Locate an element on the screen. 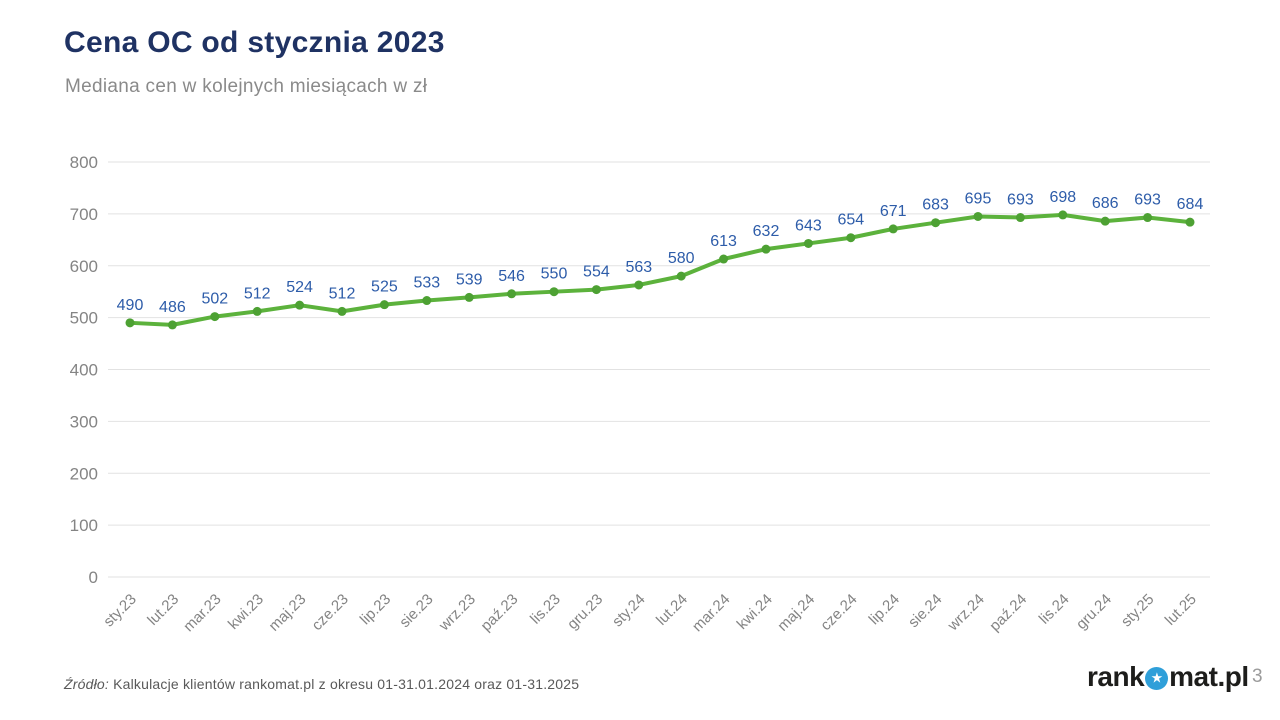 The width and height of the screenshot is (1280, 720). data-value-label: 524 is located at coordinates (299, 287).